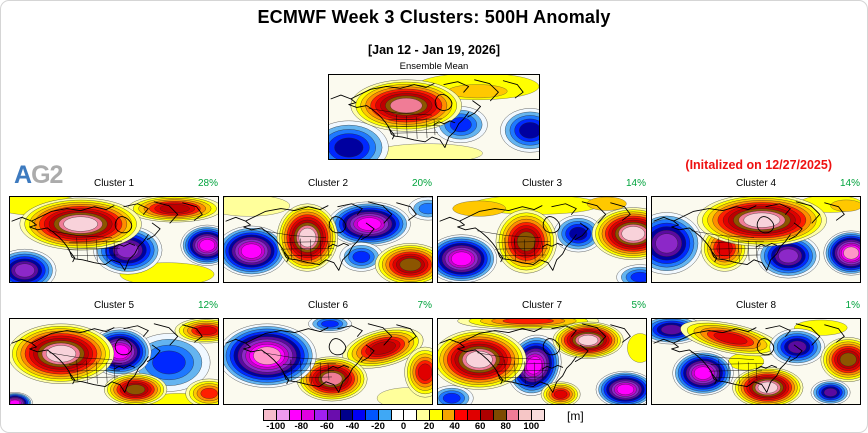 The image size is (868, 433). I want to click on cluster-percent: 20%, so click(421, 183).